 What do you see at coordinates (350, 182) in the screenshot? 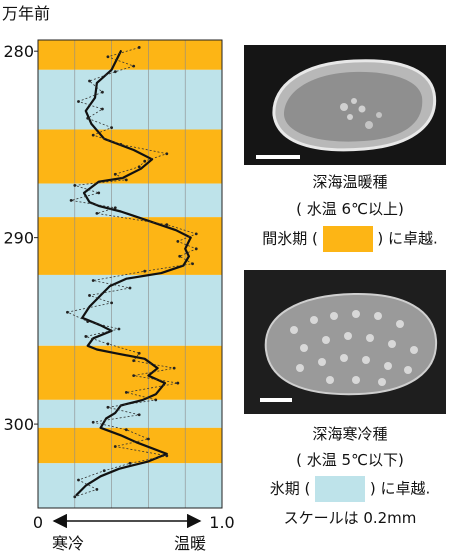
I see `warm-species-name: 深海温暖種` at bounding box center [350, 182].